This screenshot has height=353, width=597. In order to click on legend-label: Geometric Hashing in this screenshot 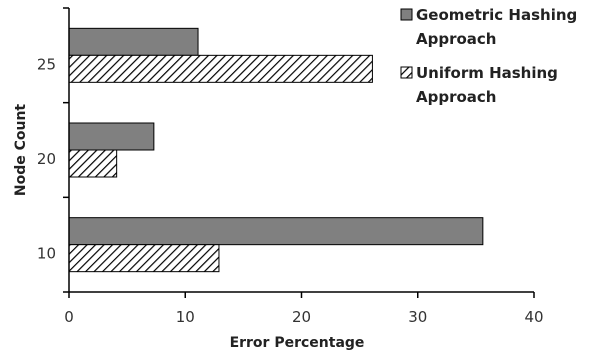, I will do `click(496, 15)`.